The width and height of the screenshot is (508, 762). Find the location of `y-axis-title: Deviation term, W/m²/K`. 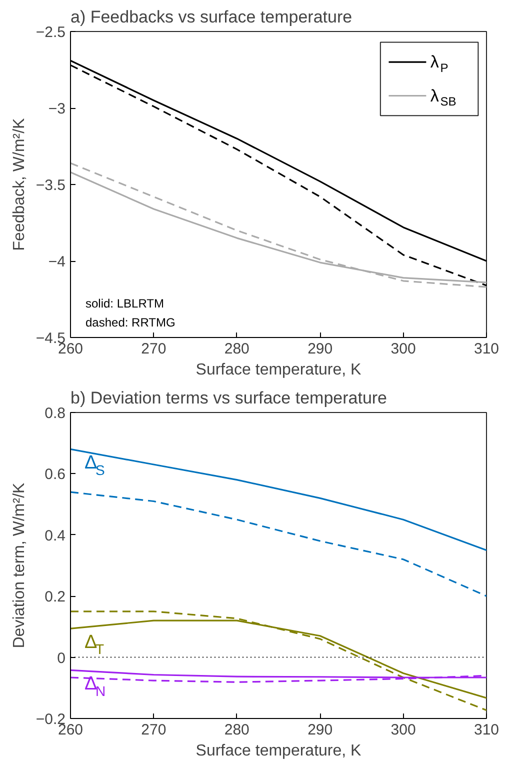

y-axis-title: Deviation term, W/m²/K is located at coordinates (19, 565).